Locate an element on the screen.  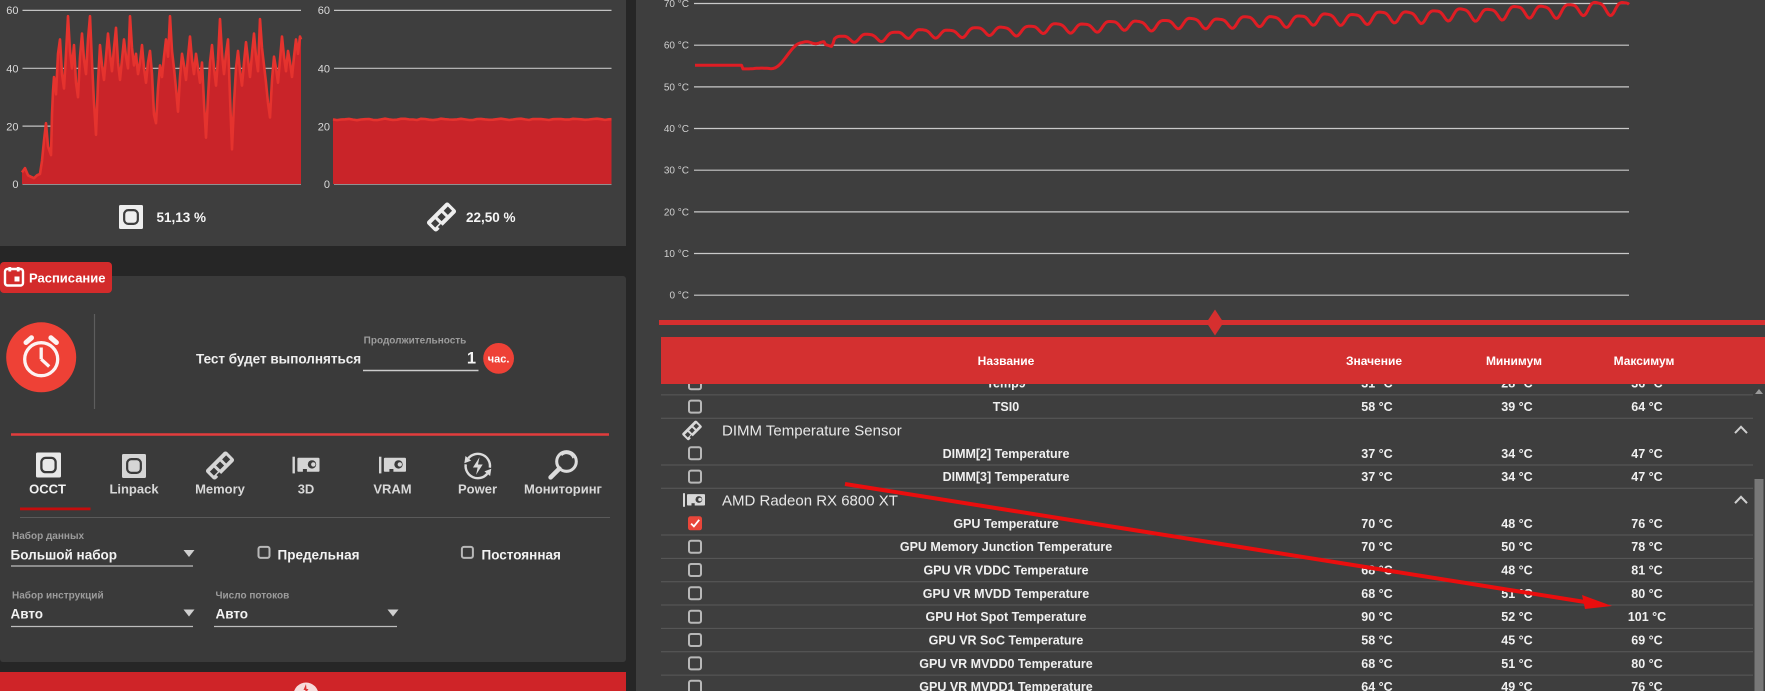
svg-text: Максимум is located at coordinates (1644, 361).